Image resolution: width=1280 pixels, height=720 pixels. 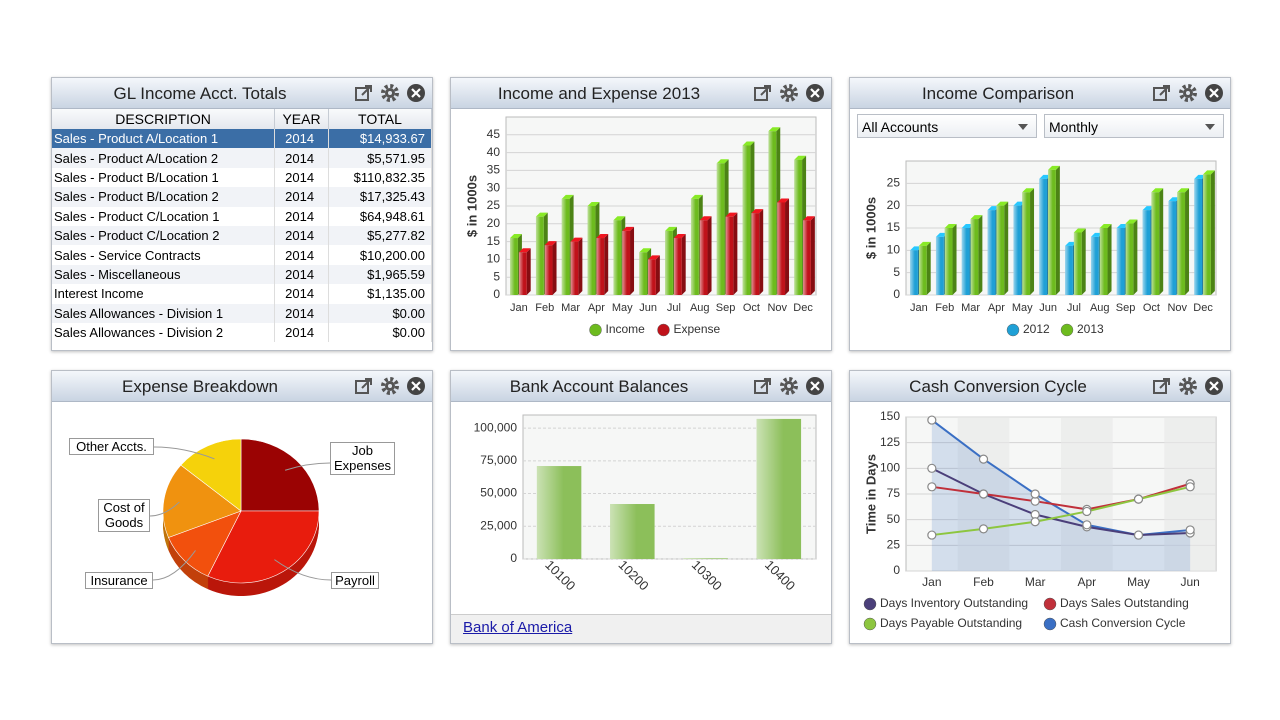 What do you see at coordinates (634, 575) in the screenshot?
I see `x-tick-label: 10200` at bounding box center [634, 575].